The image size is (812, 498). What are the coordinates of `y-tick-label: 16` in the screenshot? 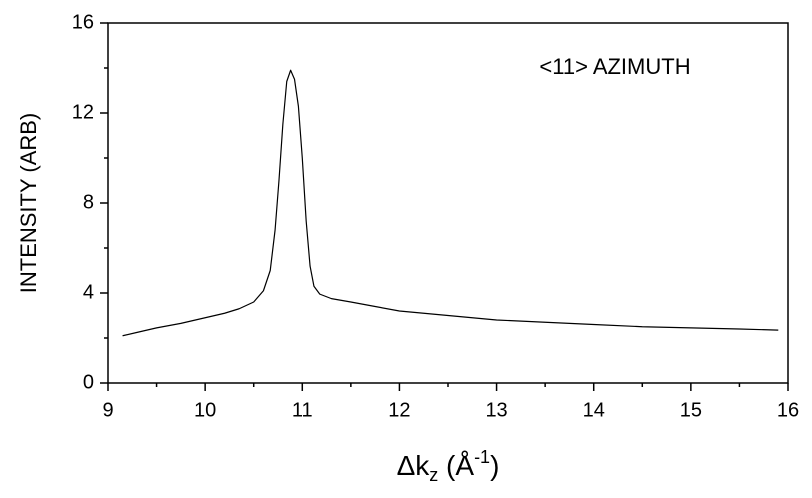 It's located at (83, 22).